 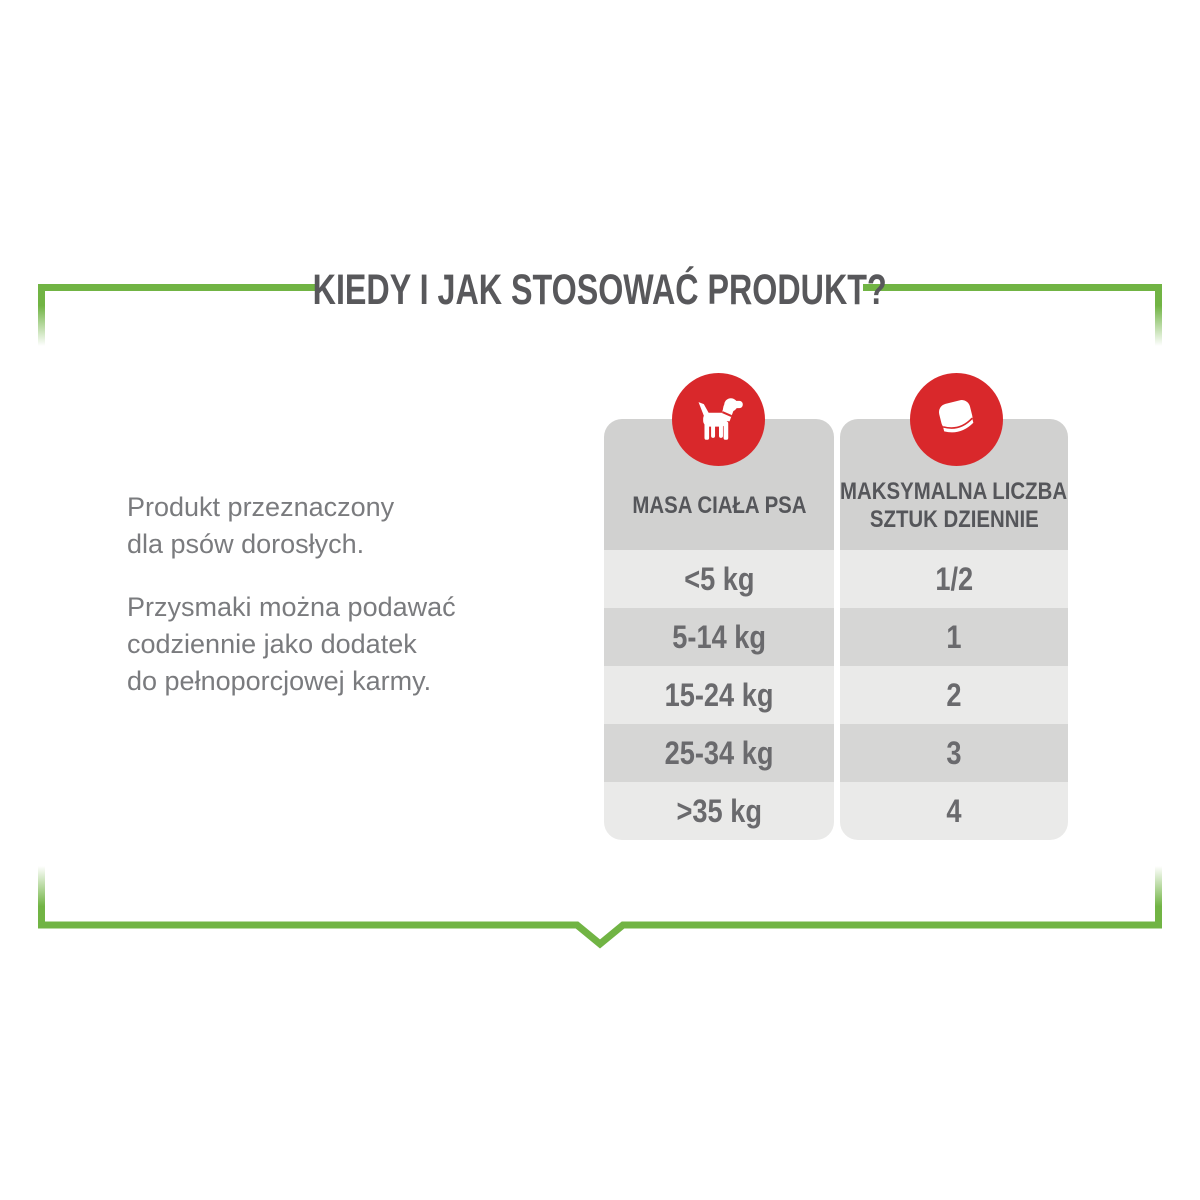 What do you see at coordinates (246, 544) in the screenshot?
I see `intro-line: dla psów dorosłych.` at bounding box center [246, 544].